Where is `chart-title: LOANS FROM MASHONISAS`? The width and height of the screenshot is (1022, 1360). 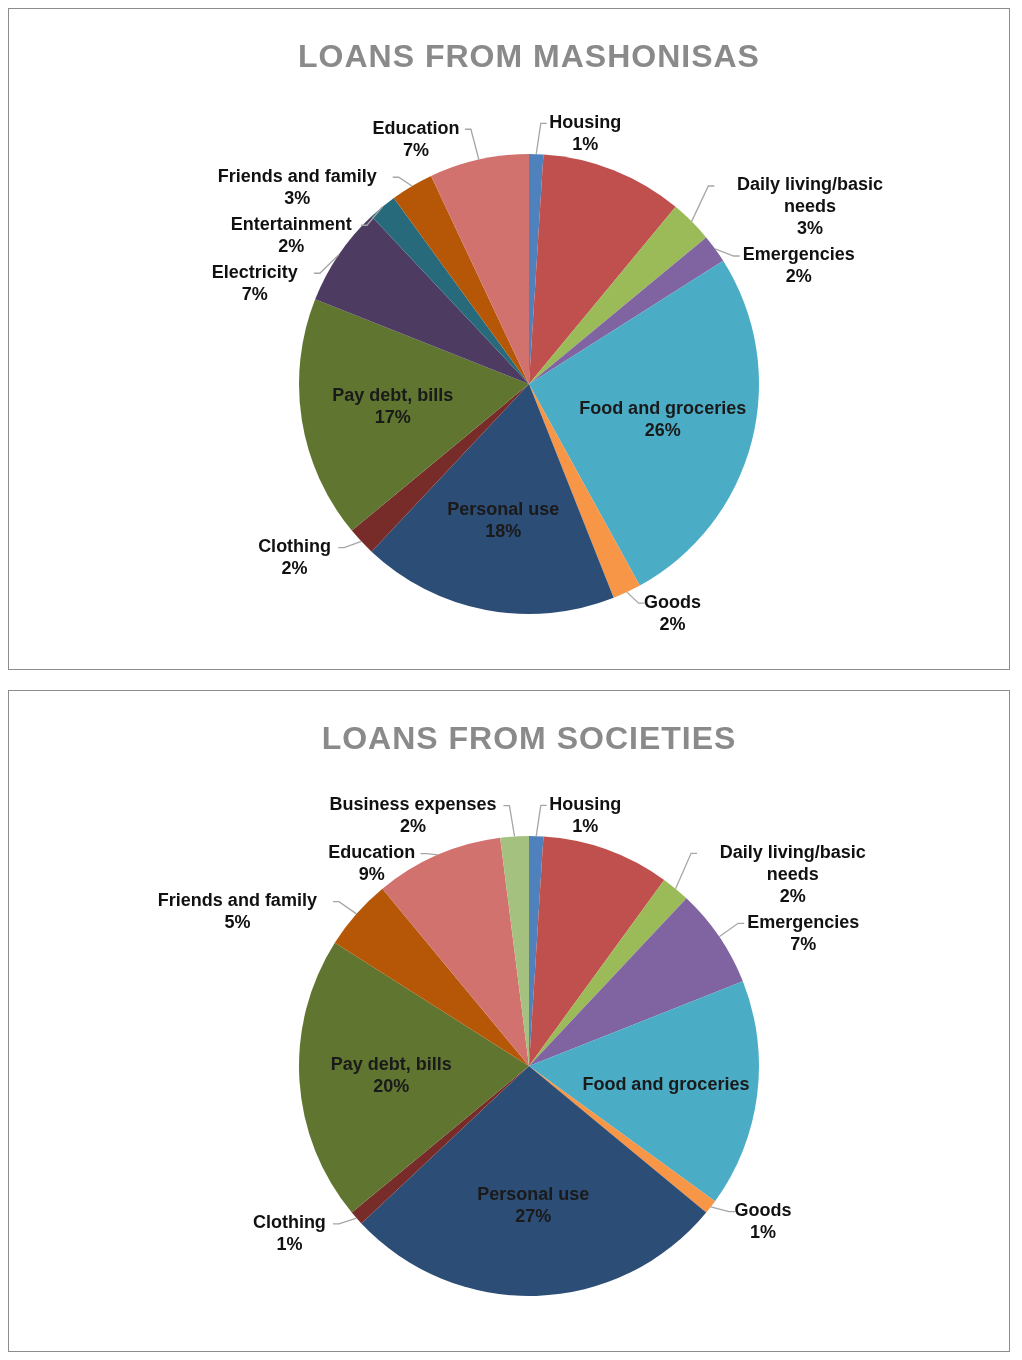 chart-title: LOANS FROM MASHONISAS is located at coordinates (529, 56).